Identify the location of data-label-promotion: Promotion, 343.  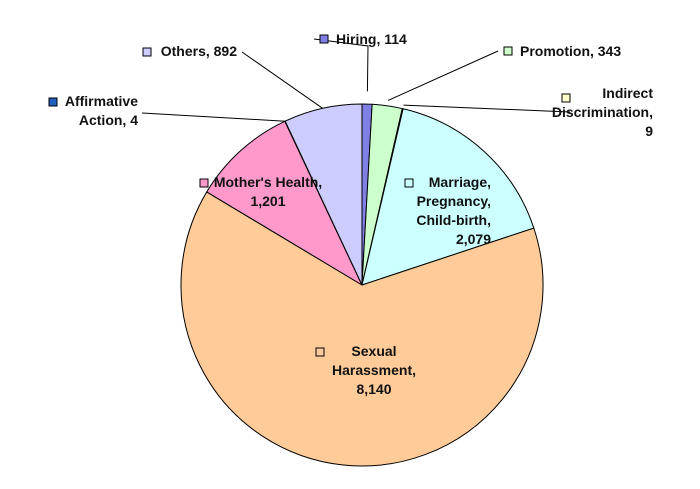
(570, 51).